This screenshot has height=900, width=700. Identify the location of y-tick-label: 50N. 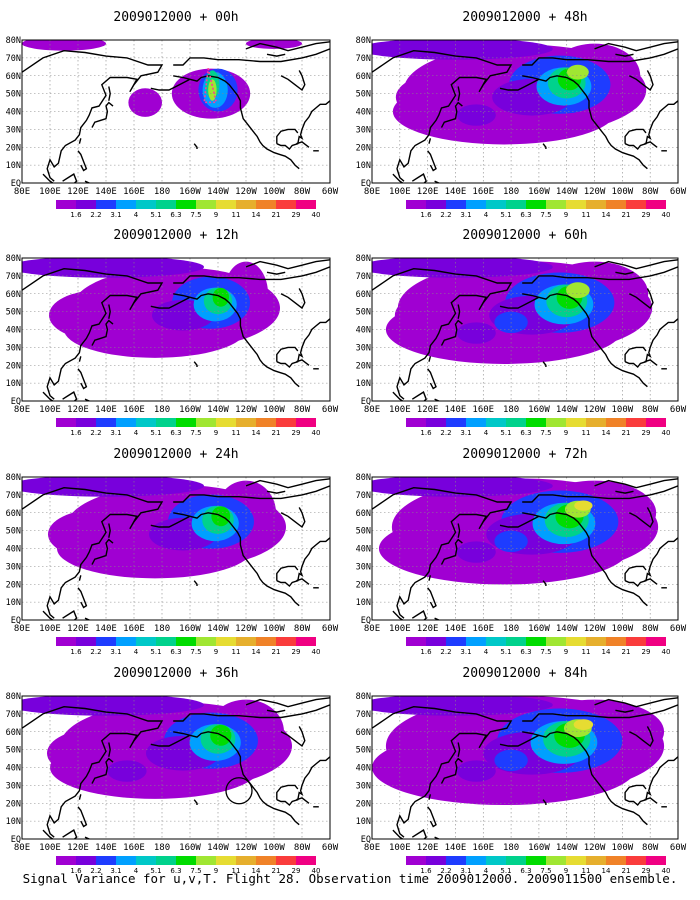
(363, 751).